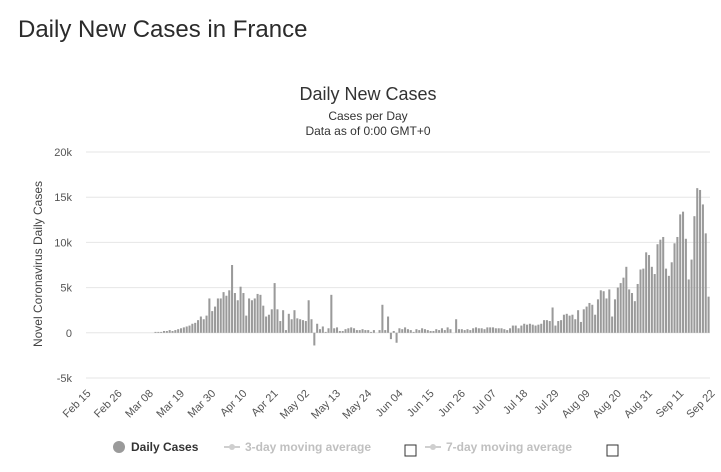 The image size is (721, 472). Describe the element at coordinates (612, 450) in the screenshot. I see `toggle-7-day-average-checkbox` at that location.